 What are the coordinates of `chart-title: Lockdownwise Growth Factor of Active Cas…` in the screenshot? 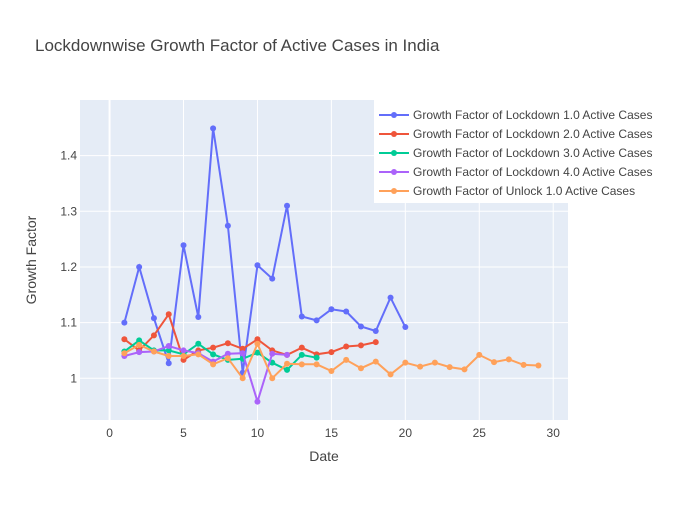 It's located at (237, 45).